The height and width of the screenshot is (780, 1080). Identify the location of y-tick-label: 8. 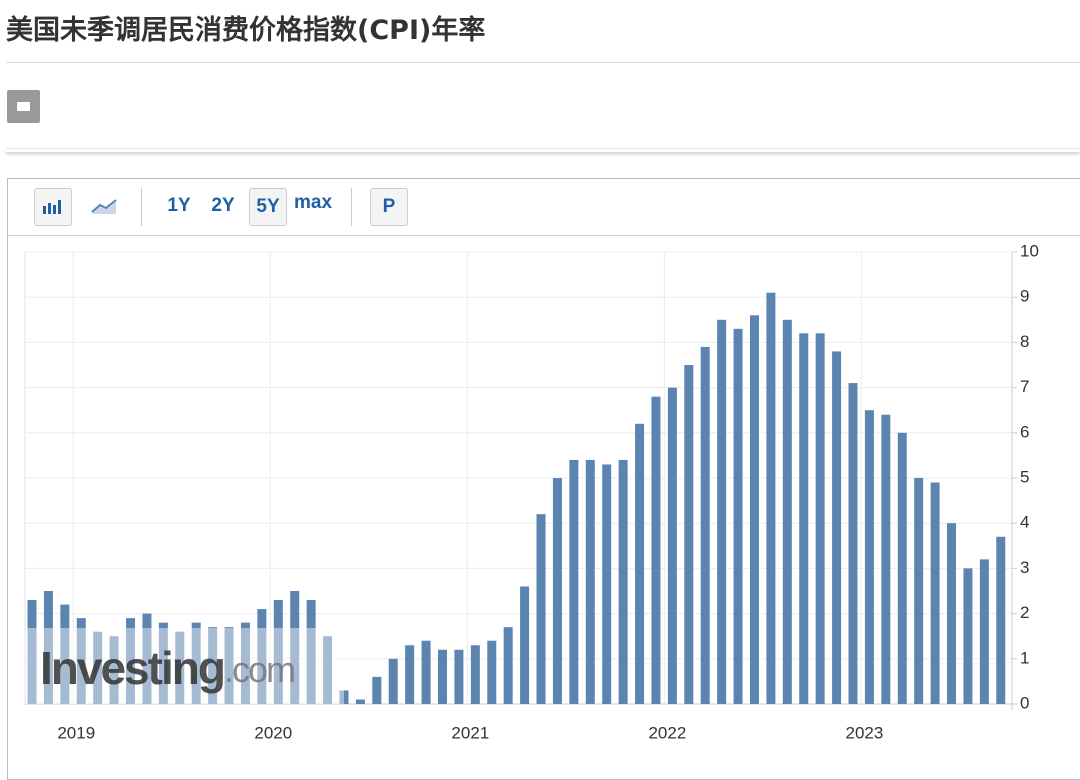
(1024, 341).